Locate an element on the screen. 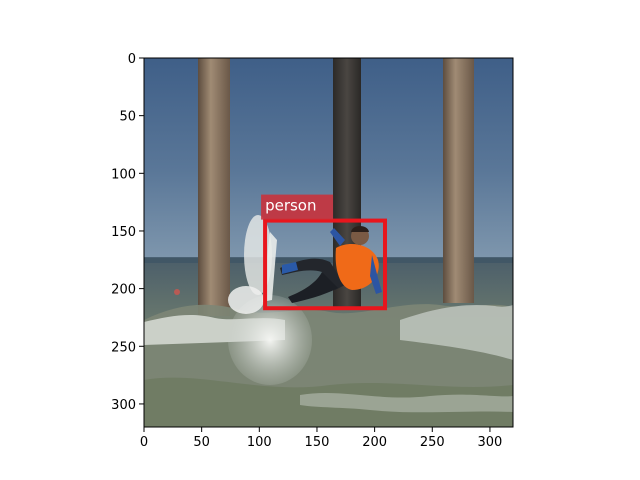 This screenshot has width=640, height=480. y-tick-label: 100 is located at coordinates (123, 174).